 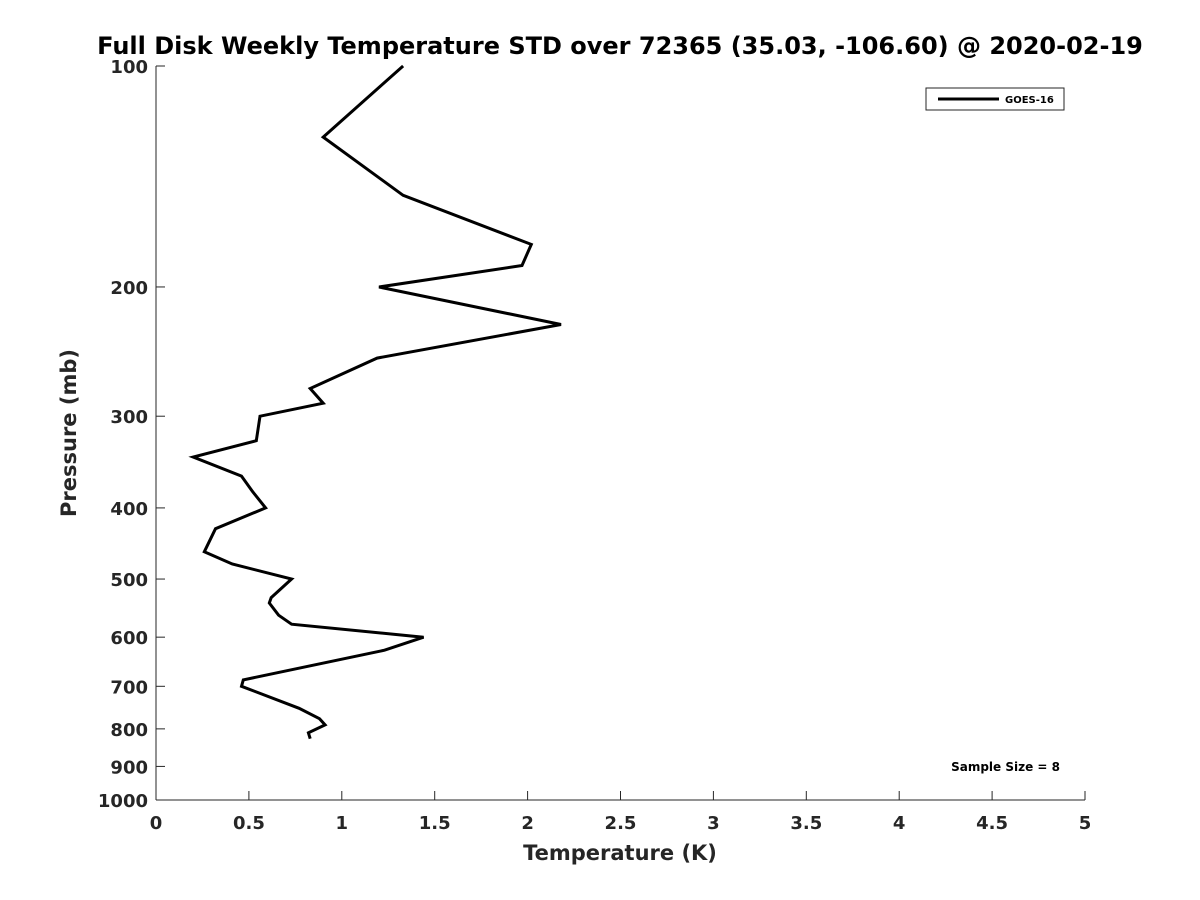 I want to click on x-tick-label: 3.5, so click(x=806, y=823).